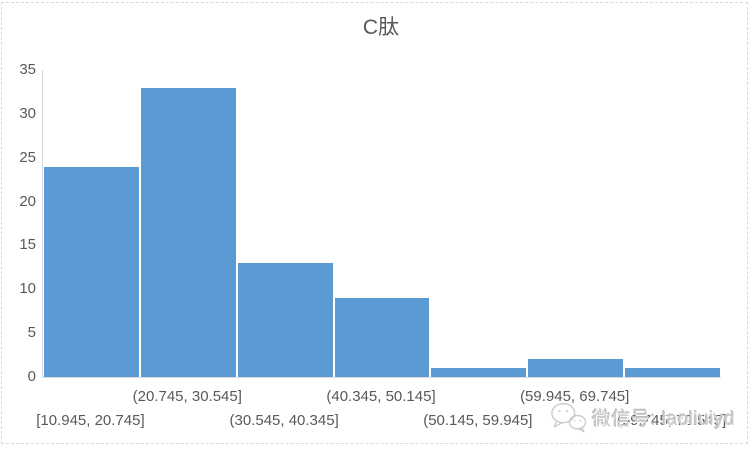  I want to click on y-axis-tick-label: 10, so click(27, 289).